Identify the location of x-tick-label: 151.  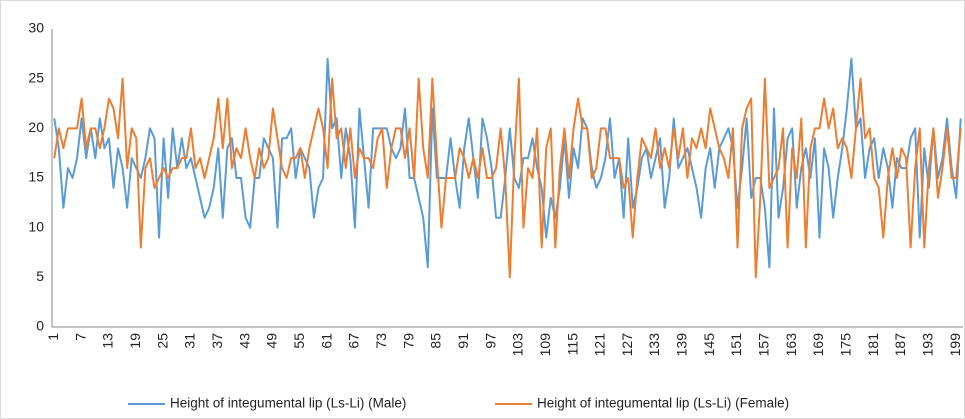
(736, 345).